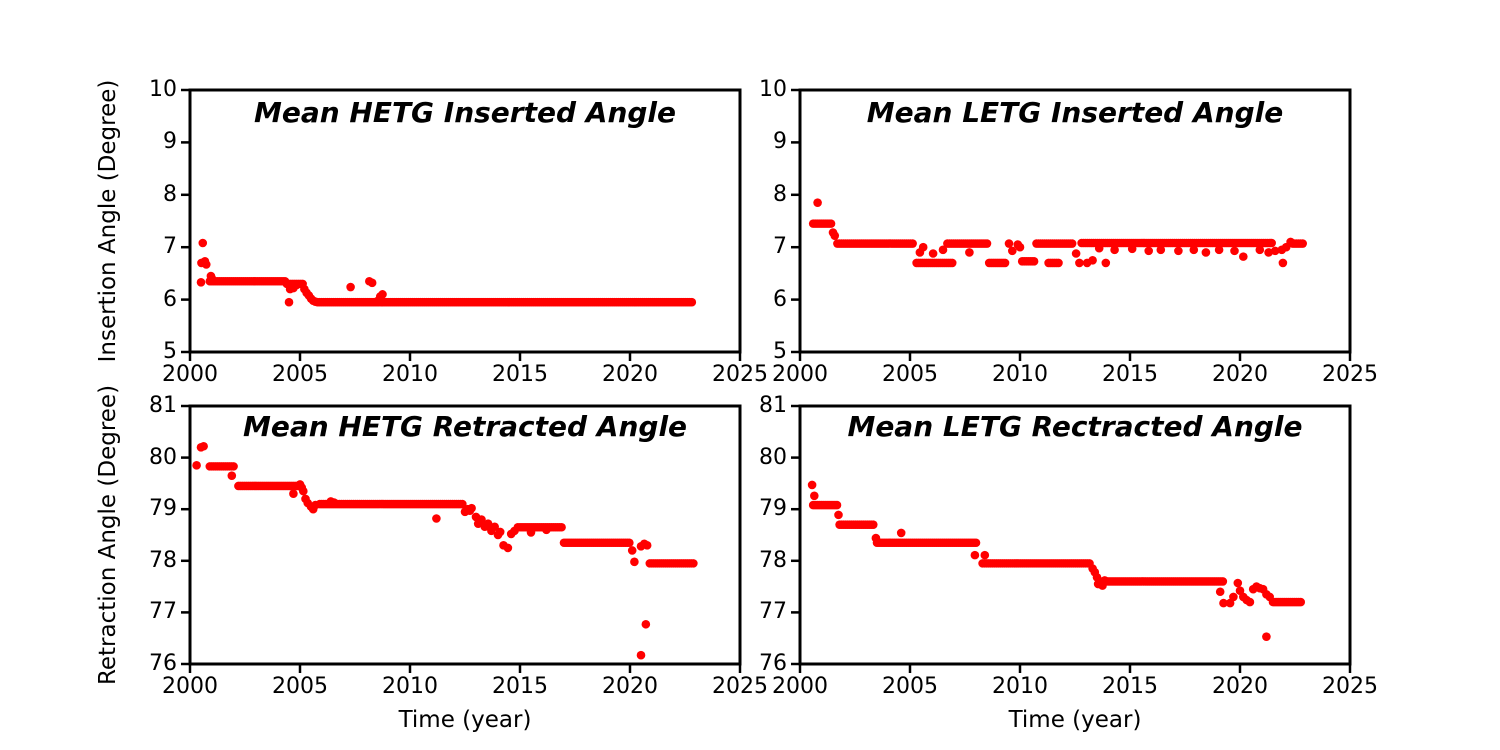  What do you see at coordinates (465, 426) in the screenshot?
I see `subplot-title-hetg-retracted: Mean HETG Retracted Angle` at bounding box center [465, 426].